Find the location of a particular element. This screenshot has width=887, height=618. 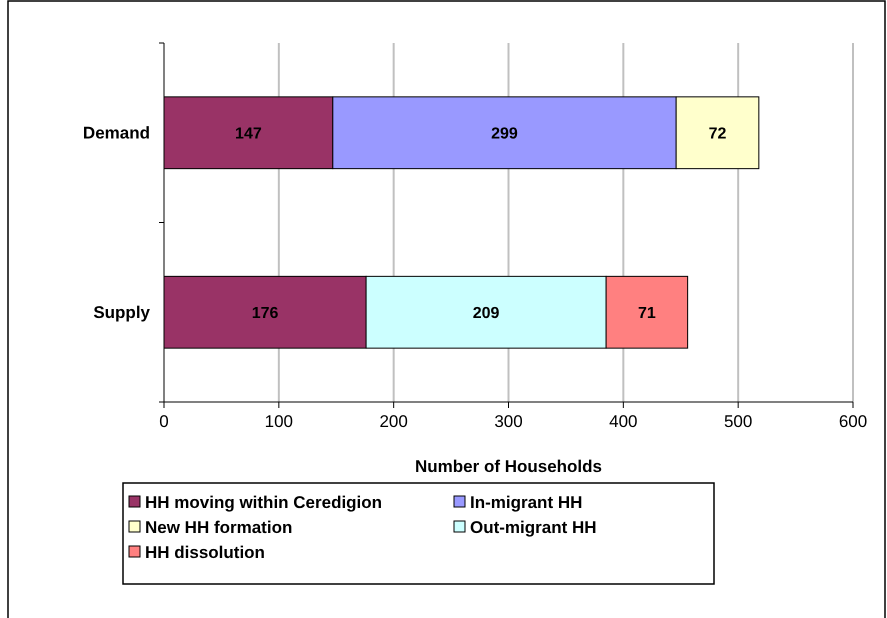

legend-label: HH dissolution is located at coordinates (205, 552).